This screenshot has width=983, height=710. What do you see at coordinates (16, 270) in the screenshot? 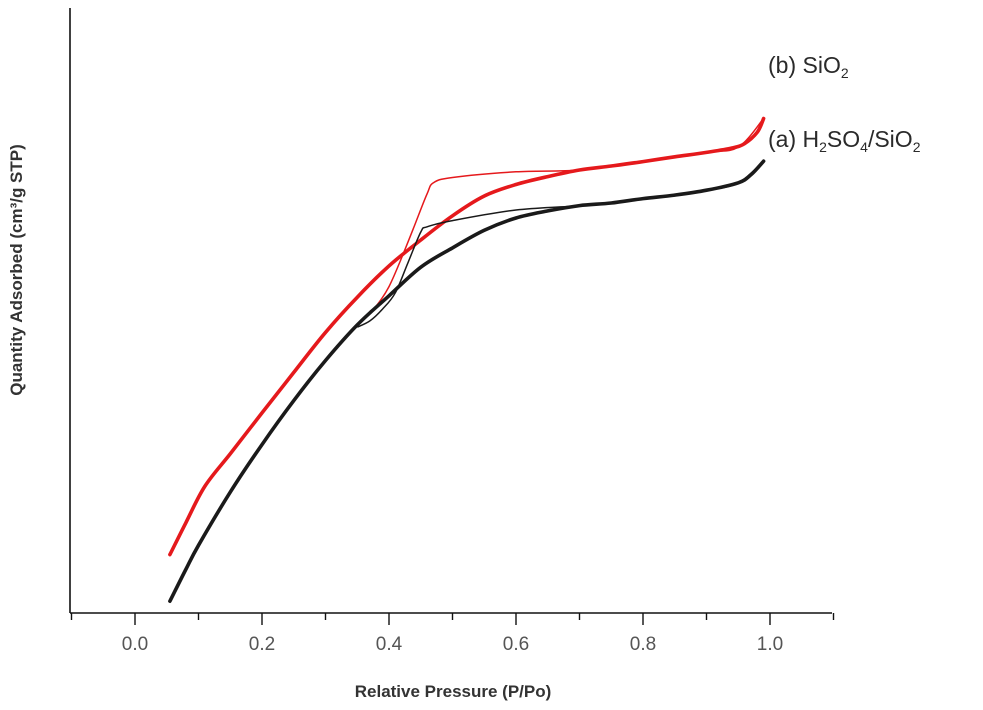
I see `y-axis-title: Quantity Adsorbed (cm³/g STP)` at bounding box center [16, 270].